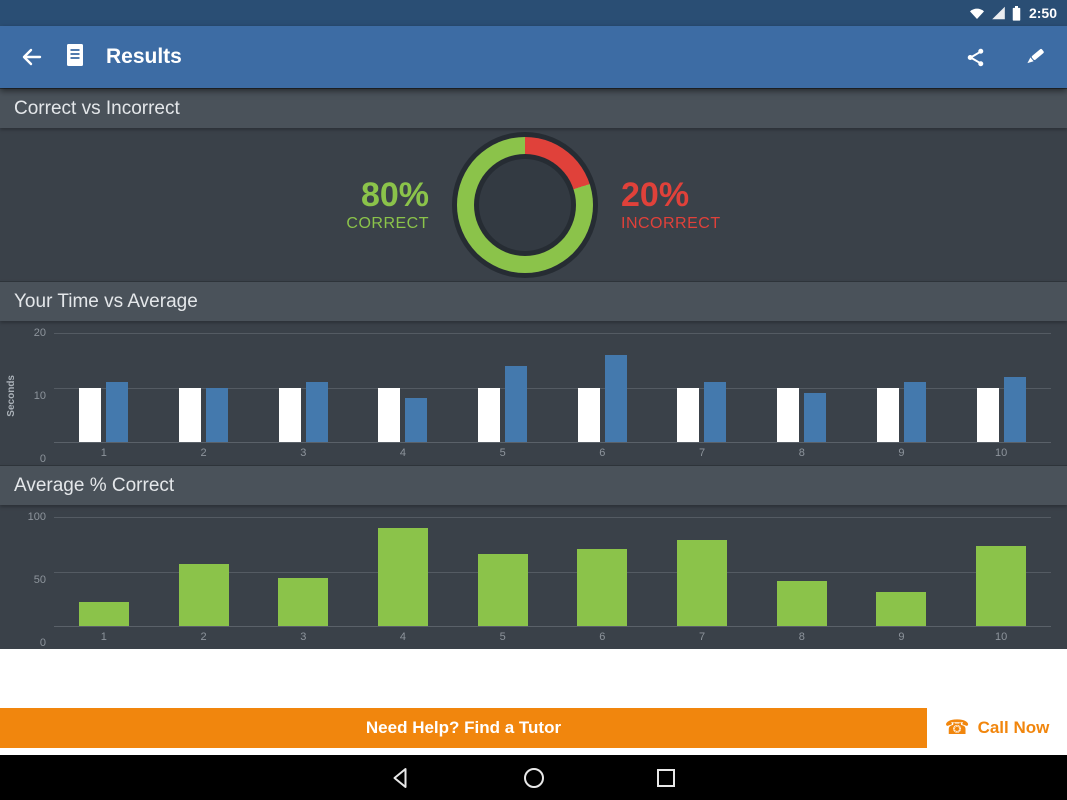 The image size is (1067, 800). I want to click on y-tick-label: 20, so click(39, 333).